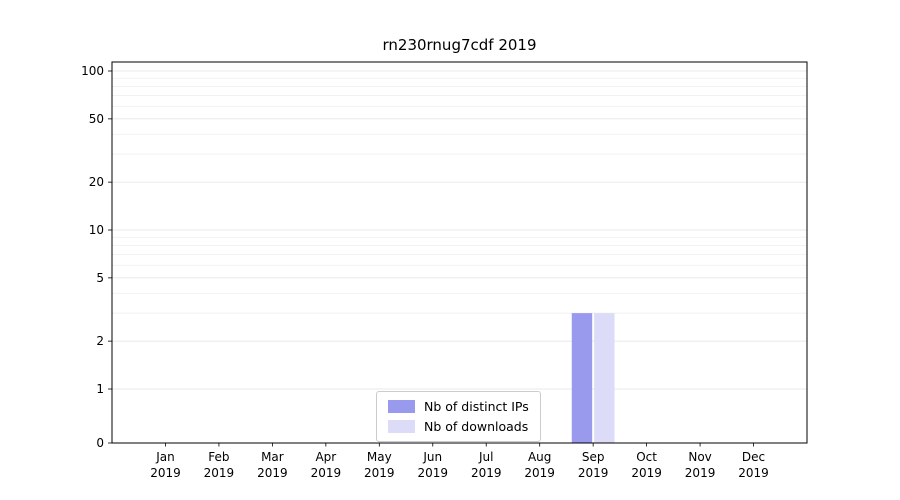 This screenshot has width=900, height=500. I want to click on legend-swatch-distinct-ips, so click(401, 406).